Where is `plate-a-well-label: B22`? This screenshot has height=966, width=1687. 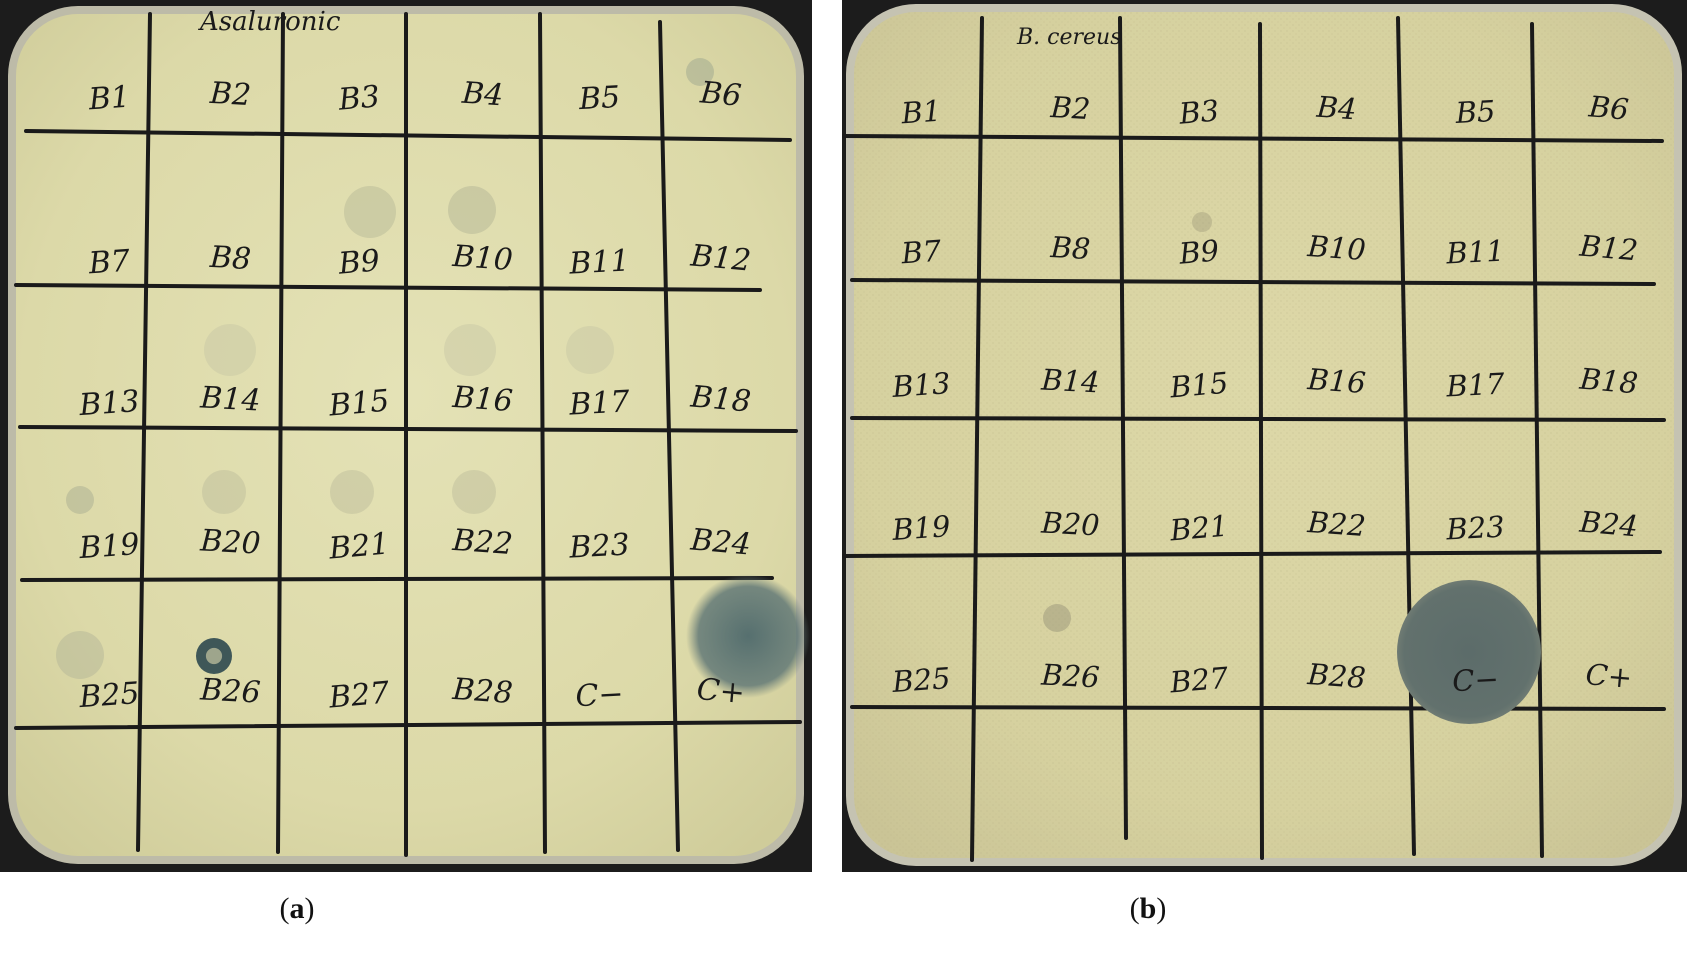
plate-a-well-label: B22 is located at coordinates (482, 542).